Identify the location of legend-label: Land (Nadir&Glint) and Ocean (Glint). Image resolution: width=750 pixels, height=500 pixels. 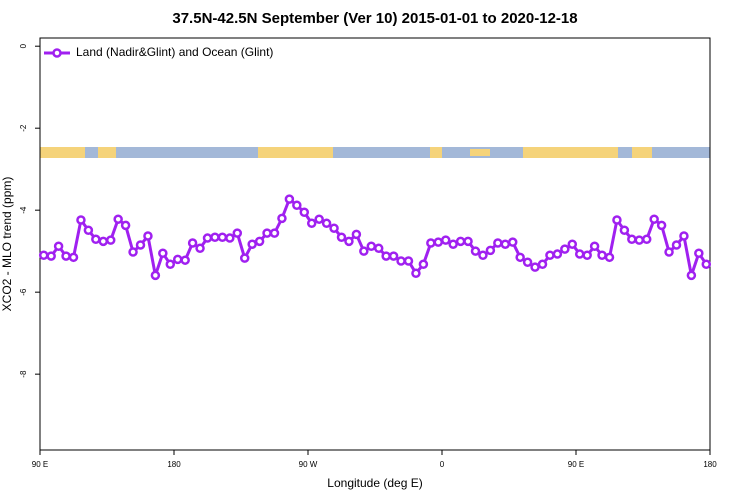
(174, 52).